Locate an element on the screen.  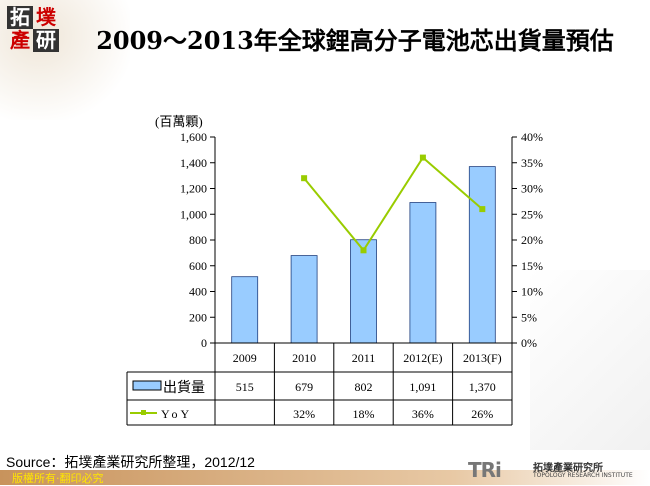
logo-char: 墣 is located at coordinates (46, 17).